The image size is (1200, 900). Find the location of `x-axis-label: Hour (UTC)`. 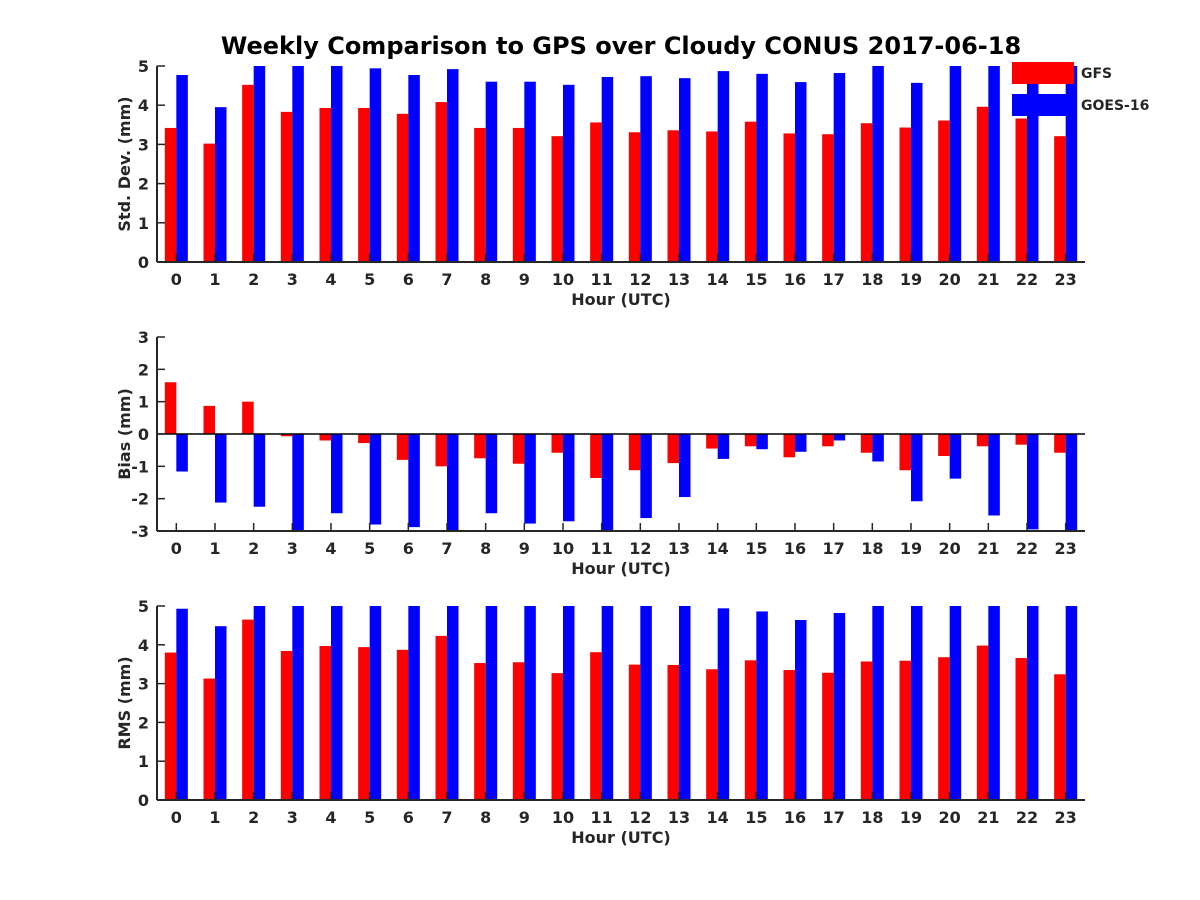

x-axis-label: Hour (UTC) is located at coordinates (621, 837).